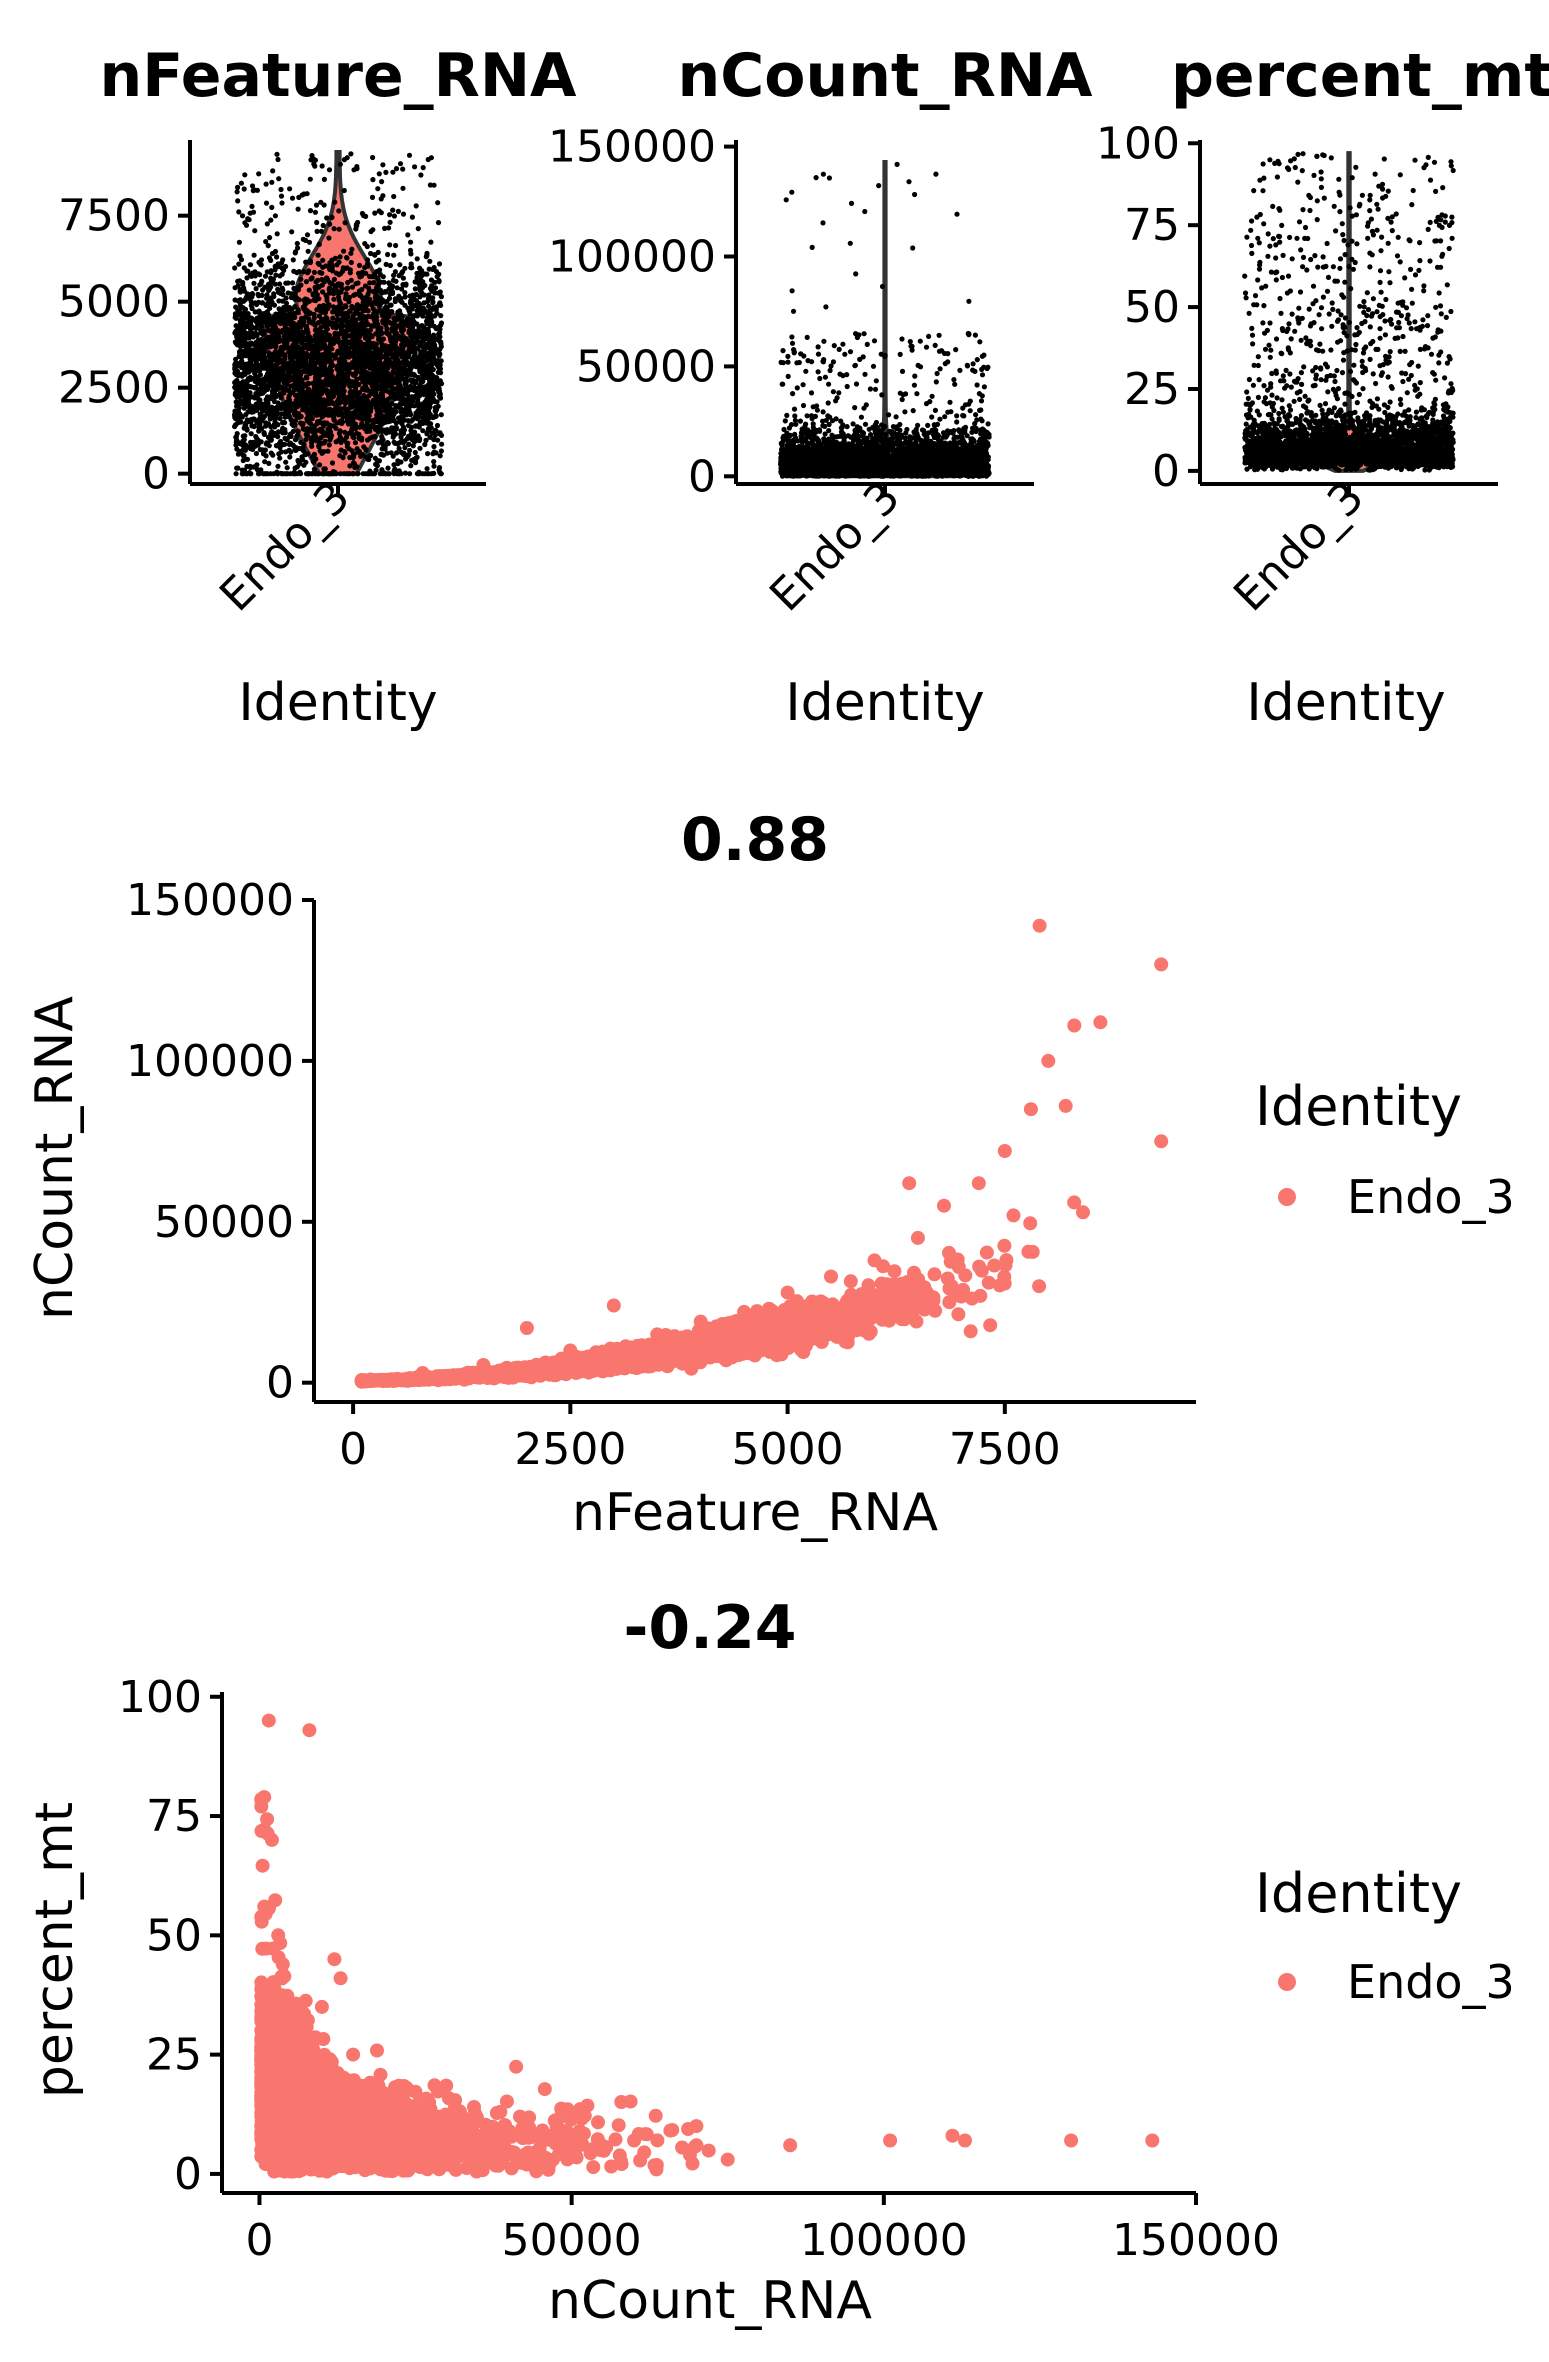 The height and width of the screenshot is (2362, 1549). I want to click on jitter-points, so click(338, 314).